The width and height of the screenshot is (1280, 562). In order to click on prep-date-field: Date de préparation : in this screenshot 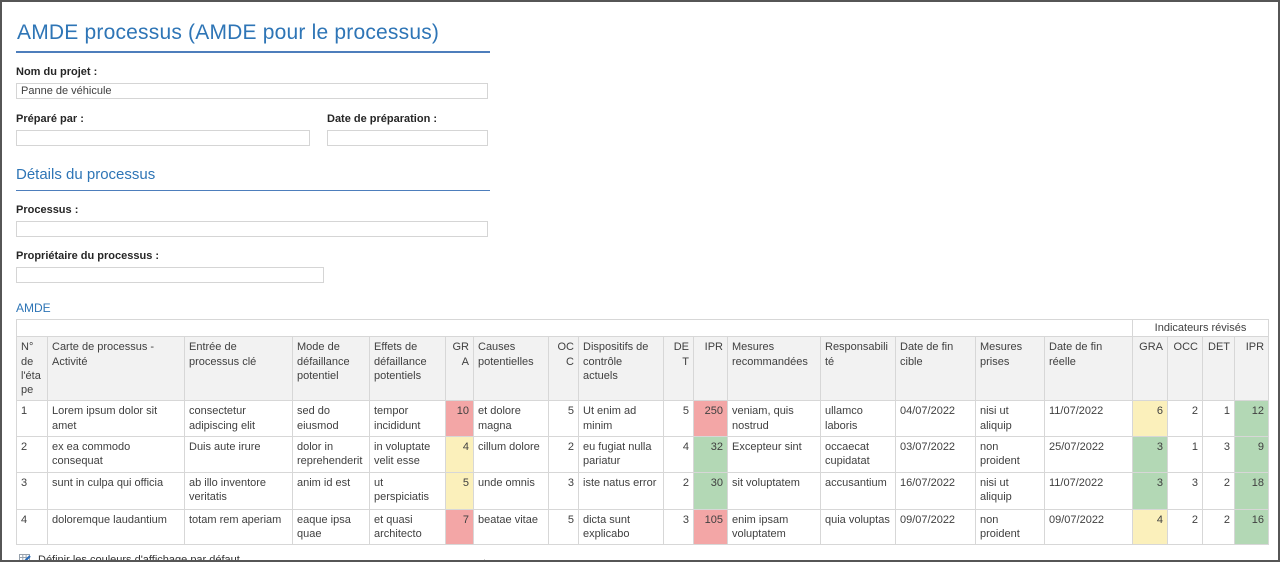, I will do `click(407, 129)`.